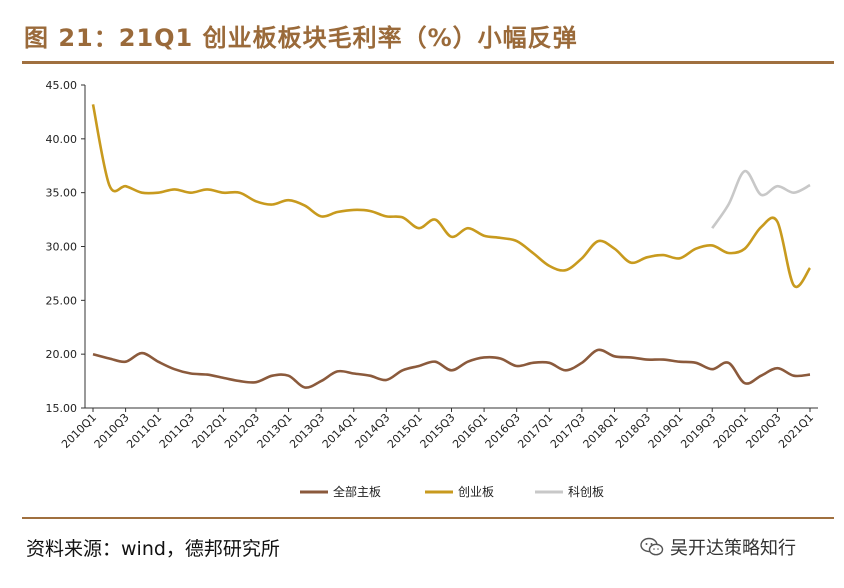 The image size is (844, 588). What do you see at coordinates (177, 431) in the screenshot?
I see `x-tick-label: 2011Q3` at bounding box center [177, 431].